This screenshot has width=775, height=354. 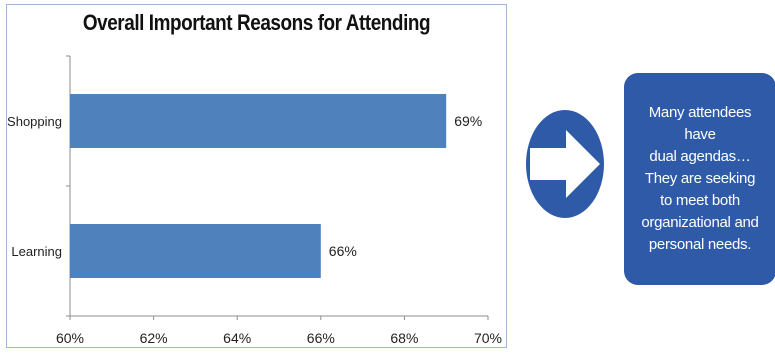 What do you see at coordinates (36, 251) in the screenshot?
I see `category-label: Learning` at bounding box center [36, 251].